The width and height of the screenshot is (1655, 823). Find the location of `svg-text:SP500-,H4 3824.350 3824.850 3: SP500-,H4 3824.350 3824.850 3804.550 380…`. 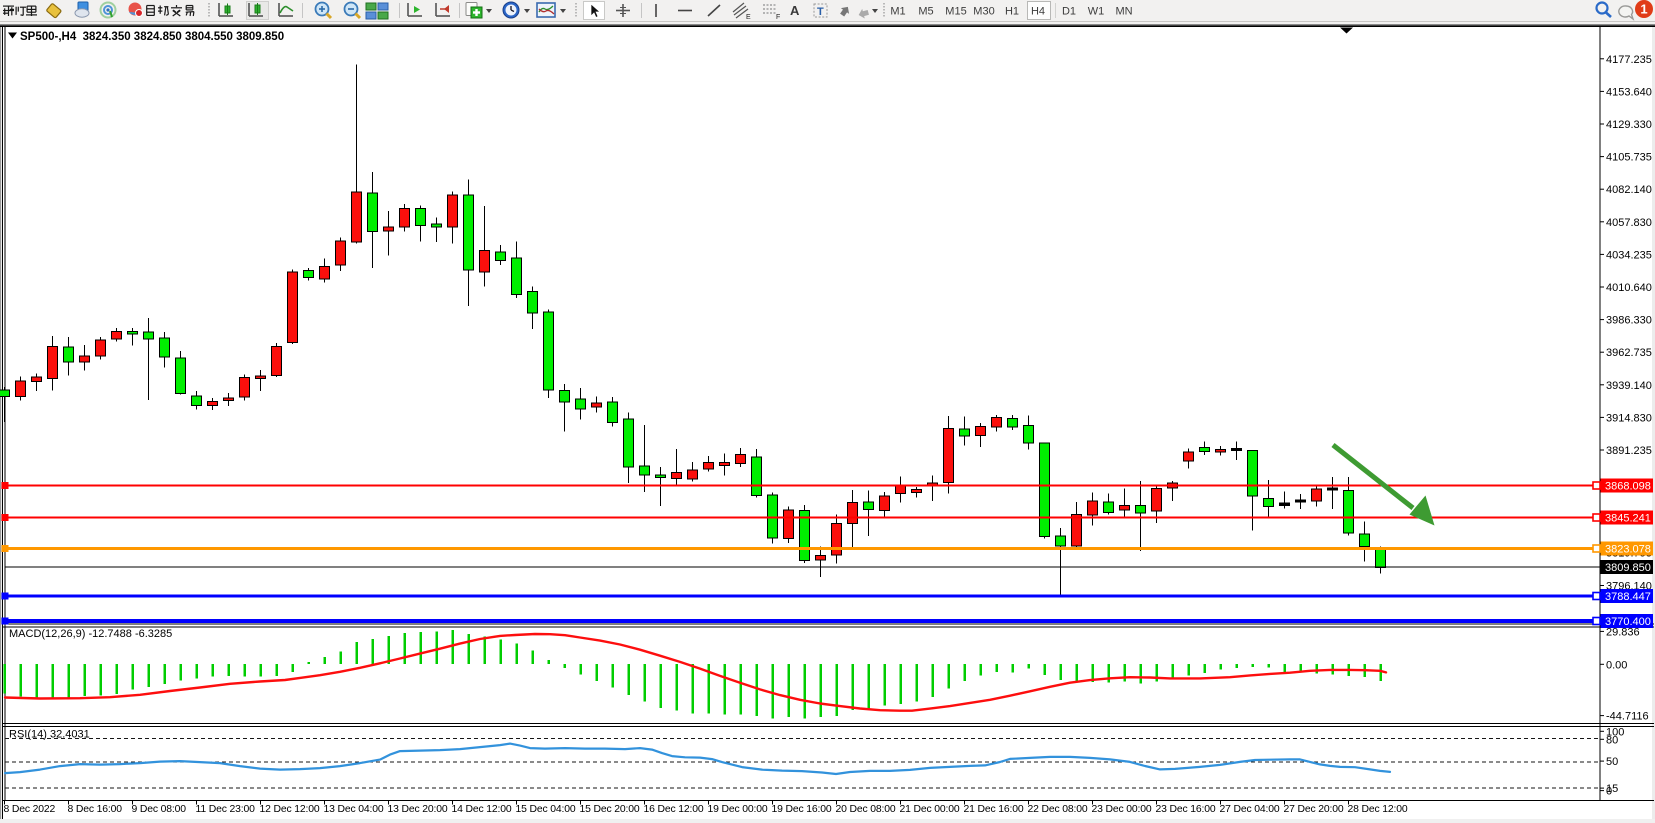

svg-text:SP500-,H4 3824.350 3824.850 3: SP500-,H4 3824.350 3824.850 3804.550 380… is located at coordinates (152, 37).